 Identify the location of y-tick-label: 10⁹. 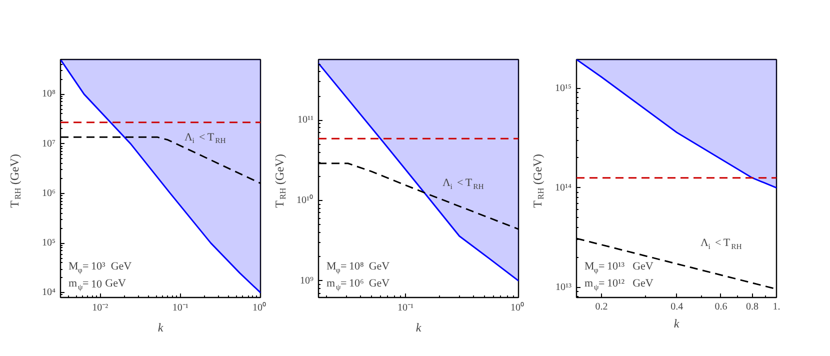
(307, 280).